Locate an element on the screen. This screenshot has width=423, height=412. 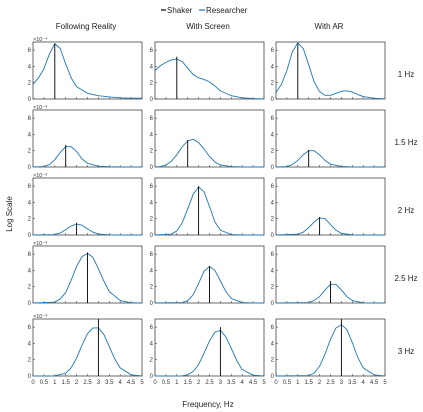
panel-r4-c0: 0 2 4 6 0 0.5 1 1.5 2 2.5 3 3.5 4 4.5 5 ×10⁻³ is located at coordinates (86, 350).